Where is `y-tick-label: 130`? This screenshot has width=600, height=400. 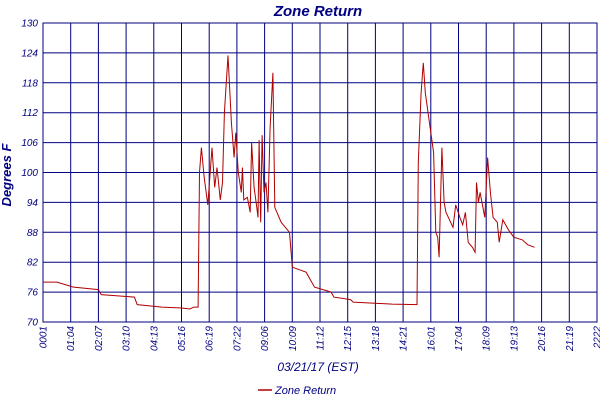 y-tick-label: 130 is located at coordinates (29, 24).